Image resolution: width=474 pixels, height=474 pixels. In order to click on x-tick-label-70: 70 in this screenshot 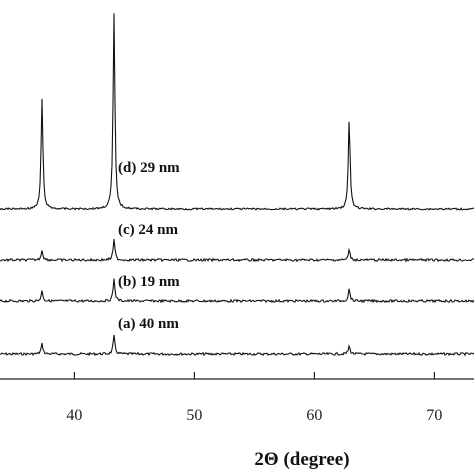, I will do `click(434, 415)`.